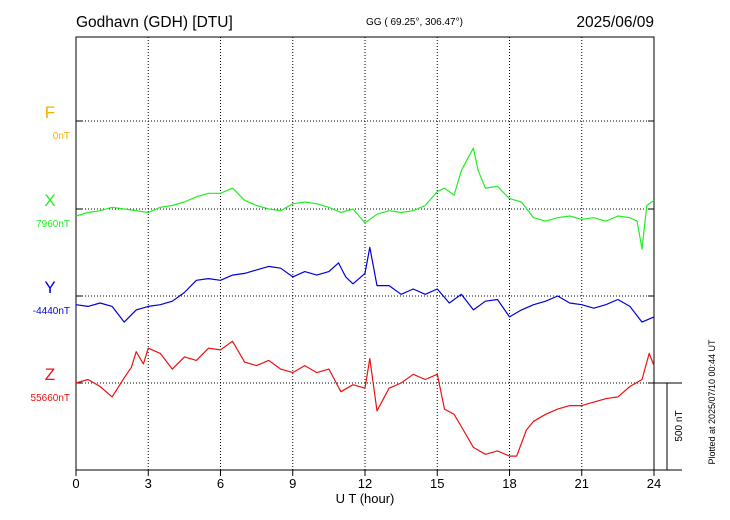  Describe the element at coordinates (414, 22) in the screenshot. I see `station-coords: GG ( 69.25°, 306.47°)` at that location.